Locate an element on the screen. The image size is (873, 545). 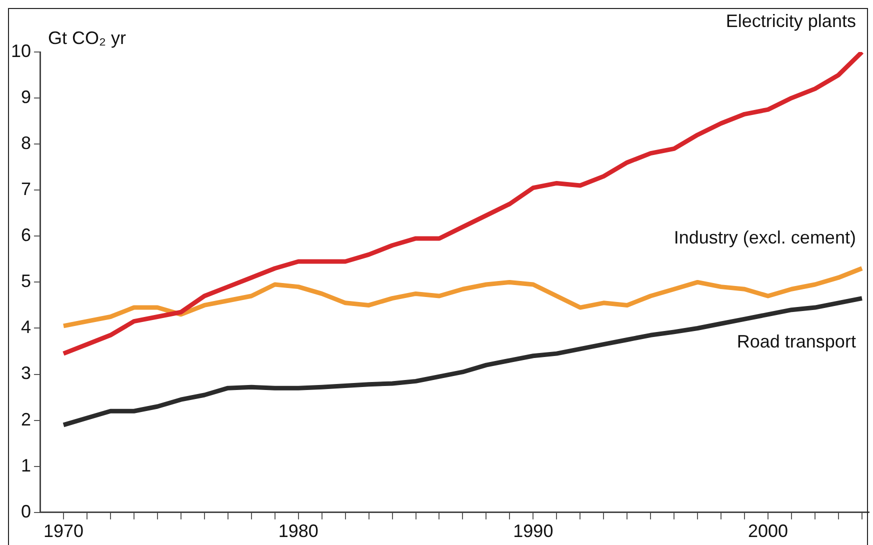
y-tick-label: 9 is located at coordinates (26, 97).